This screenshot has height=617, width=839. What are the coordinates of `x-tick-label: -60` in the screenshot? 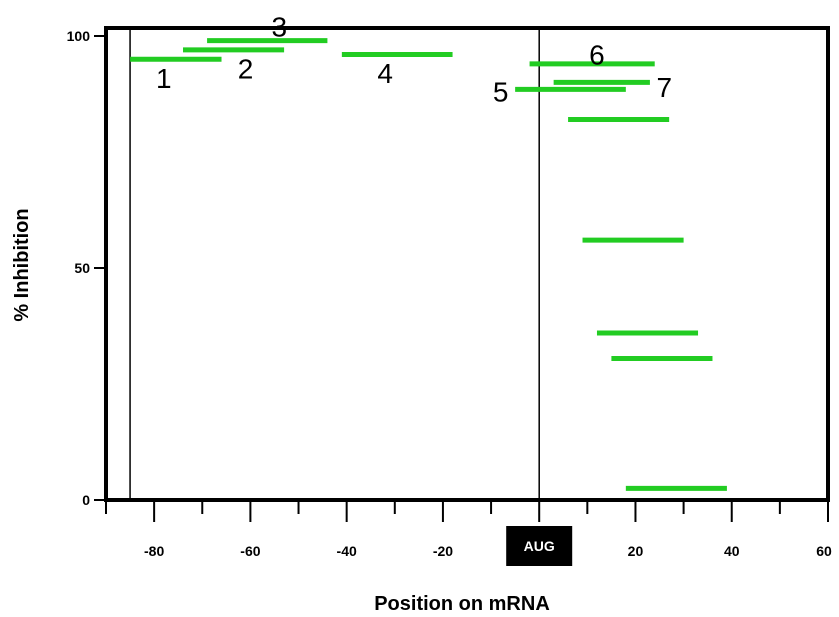 It's located at (250, 551).